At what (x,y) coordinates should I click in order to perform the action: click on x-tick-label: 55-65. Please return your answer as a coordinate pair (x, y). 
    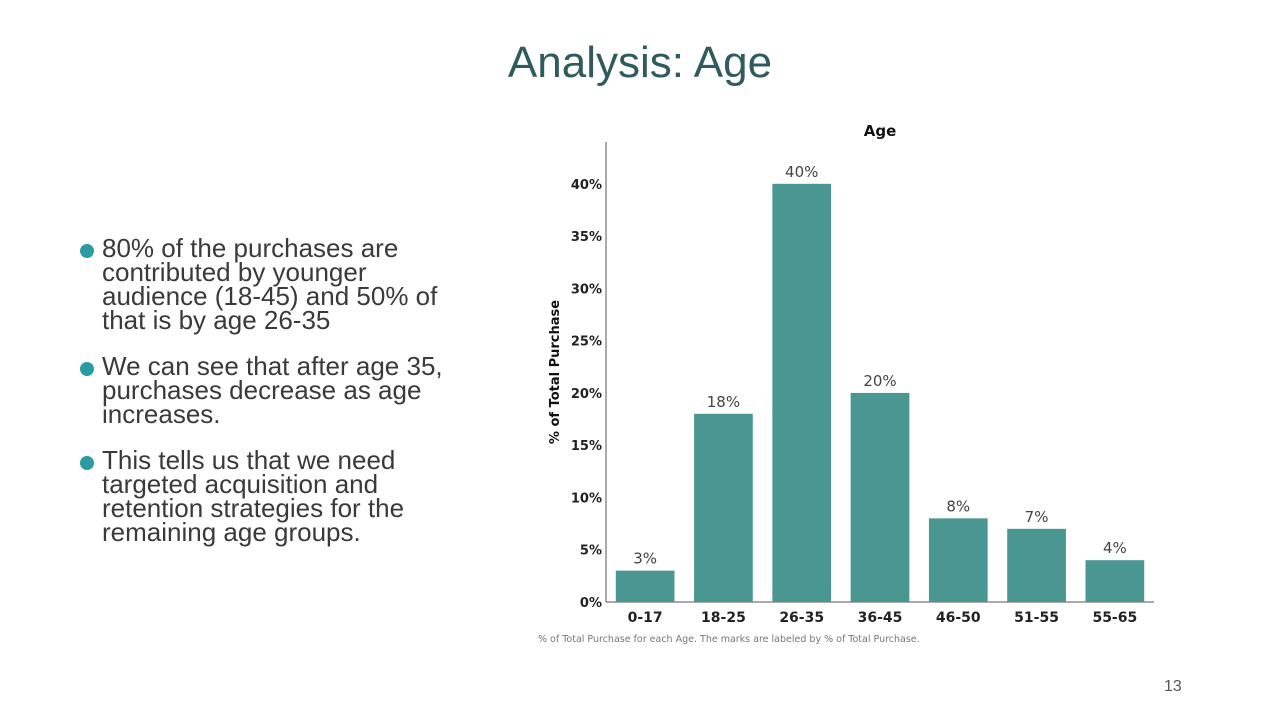
    Looking at the image, I should click on (1114, 618).